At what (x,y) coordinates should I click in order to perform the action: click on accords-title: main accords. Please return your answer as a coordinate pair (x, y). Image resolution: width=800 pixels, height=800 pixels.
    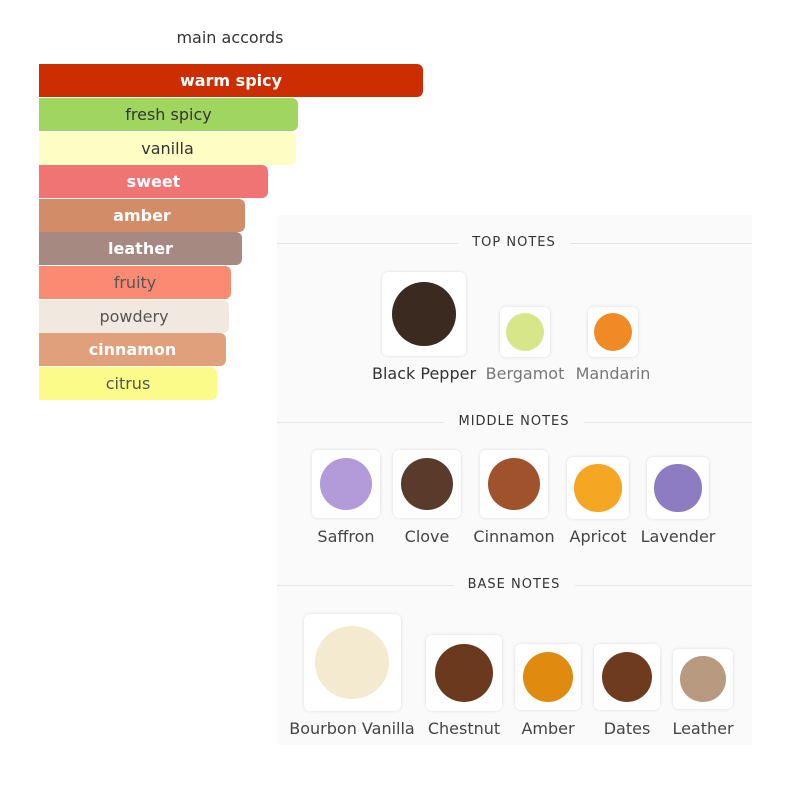
    Looking at the image, I should click on (230, 37).